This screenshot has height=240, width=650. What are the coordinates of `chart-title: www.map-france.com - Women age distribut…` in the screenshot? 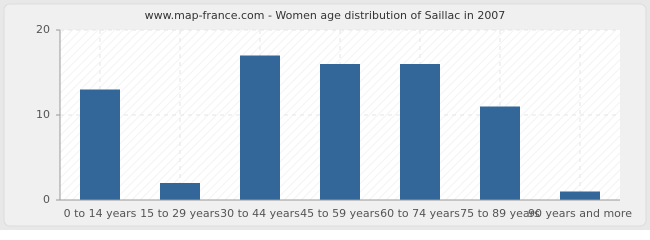 It's located at (325, 15).